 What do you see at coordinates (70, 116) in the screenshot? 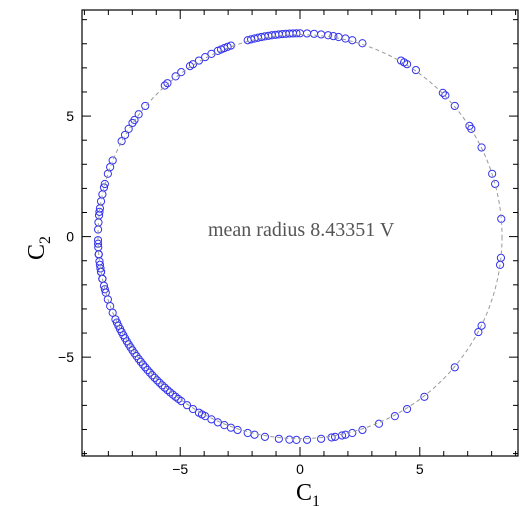
I see `y-tick-label: 5` at bounding box center [70, 116].